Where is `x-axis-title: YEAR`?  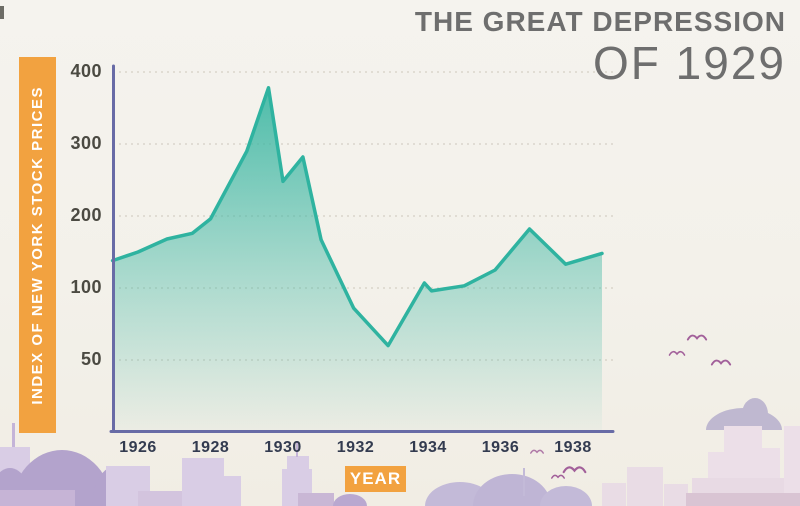
x-axis-title: YEAR is located at coordinates (375, 479).